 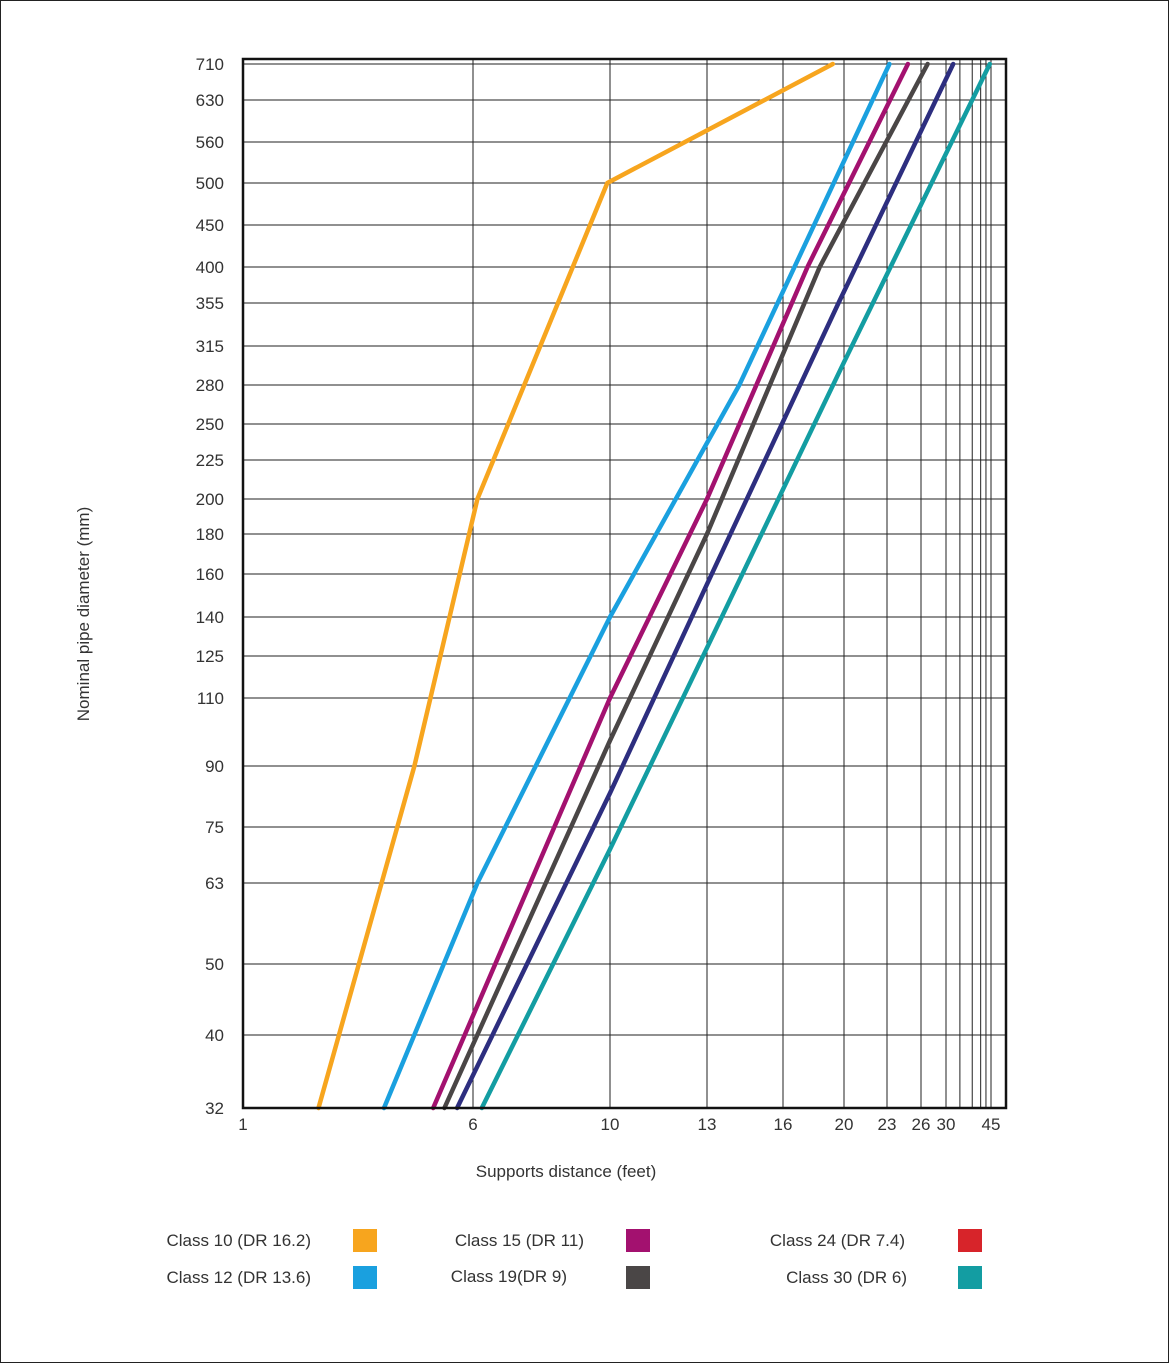 I want to click on x-tick-label: 10, so click(x=610, y=1124).